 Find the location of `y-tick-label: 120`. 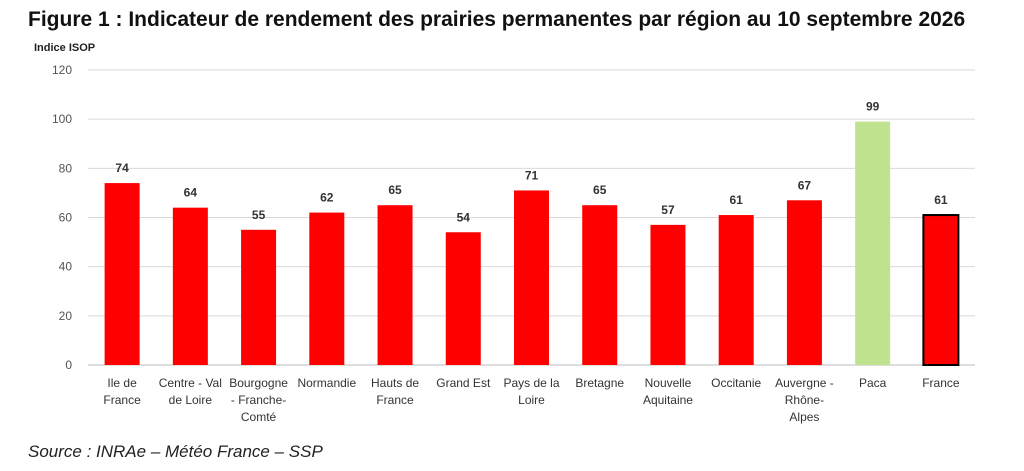

y-tick-label: 120 is located at coordinates (62, 70).